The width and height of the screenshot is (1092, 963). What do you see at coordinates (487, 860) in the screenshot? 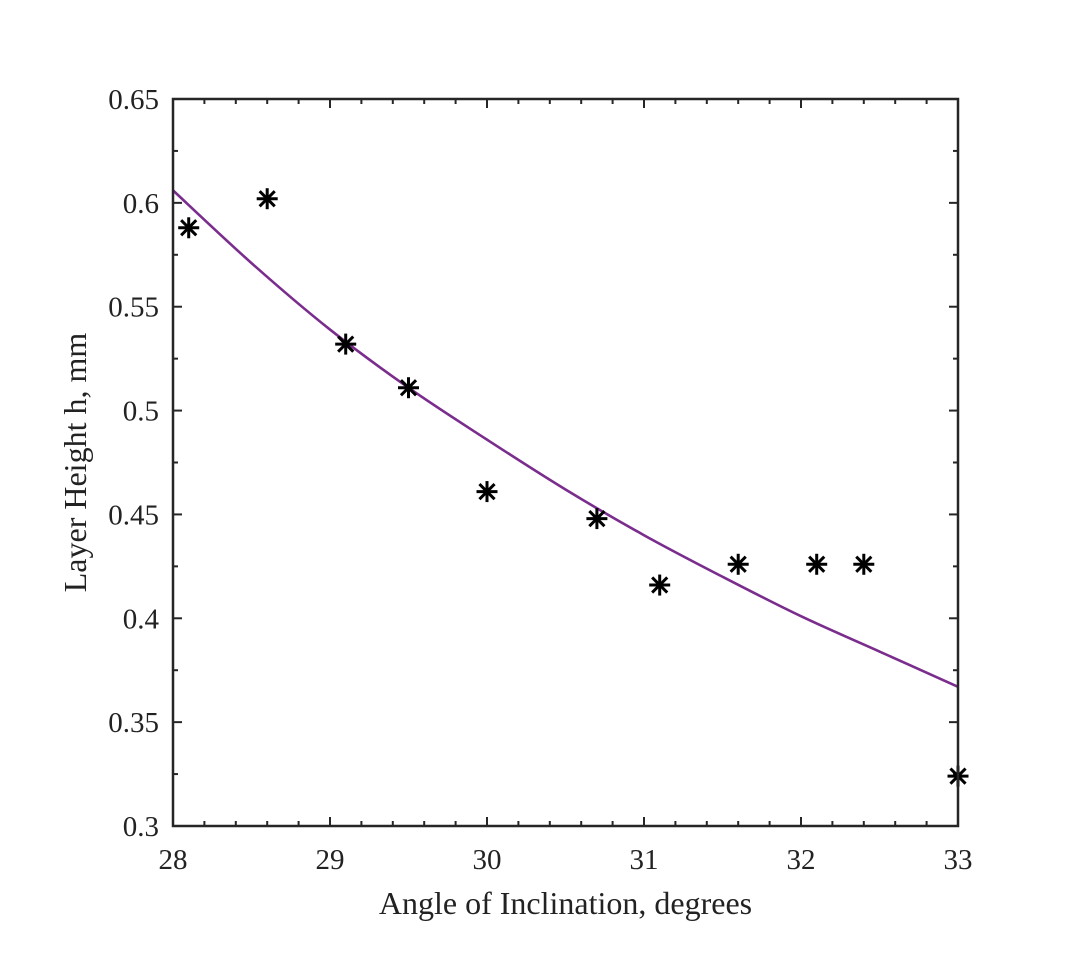
I see `x-tick-label: 30` at bounding box center [487, 860].